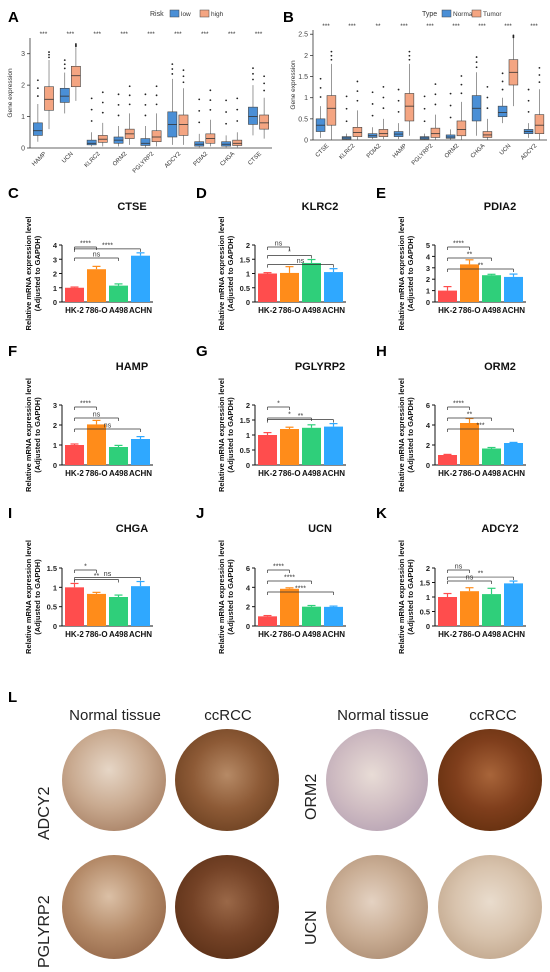  What do you see at coordinates (289, 447) in the screenshot?
I see `bar-786-o` at bounding box center [289, 447].